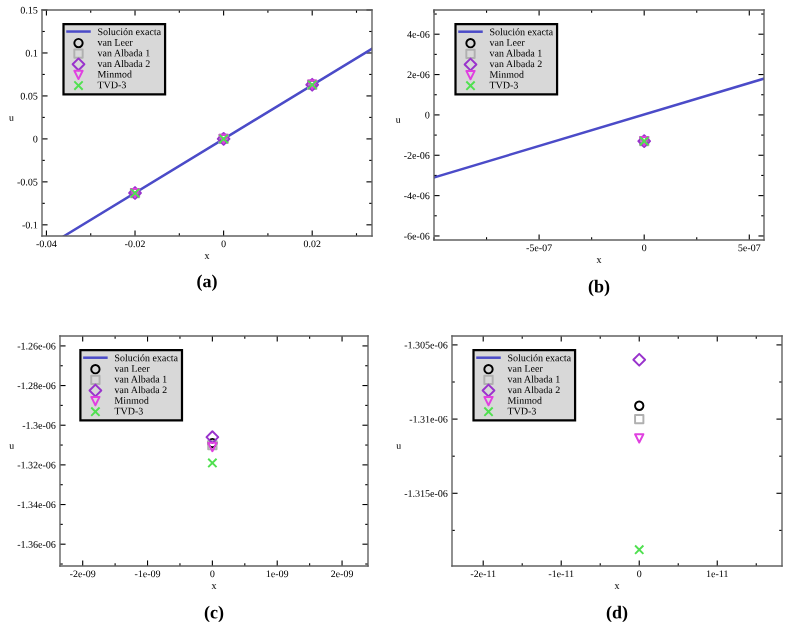 This screenshot has height=622, width=794. Describe the element at coordinates (599, 288) in the screenshot. I see `text: (b)` at that location.